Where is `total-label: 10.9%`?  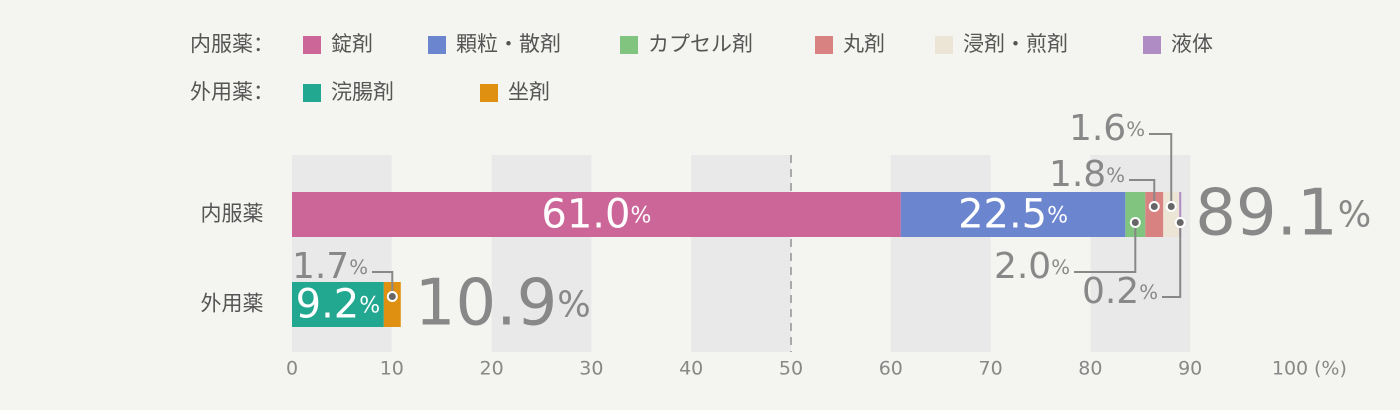 total-label: 10.9% is located at coordinates (503, 303).